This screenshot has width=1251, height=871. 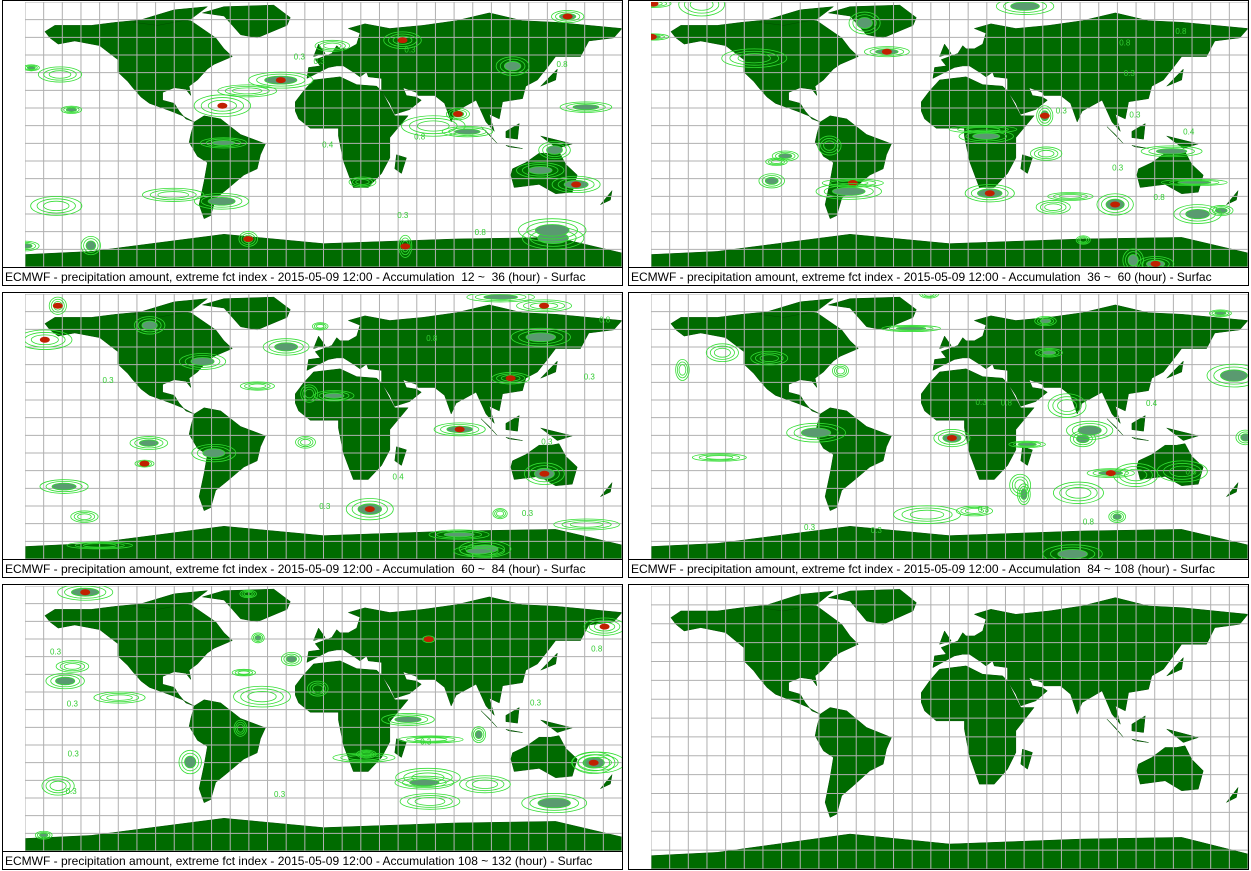 What do you see at coordinates (1191, 472) in the screenshot?
I see `contour-label: 0.6` at bounding box center [1191, 472].